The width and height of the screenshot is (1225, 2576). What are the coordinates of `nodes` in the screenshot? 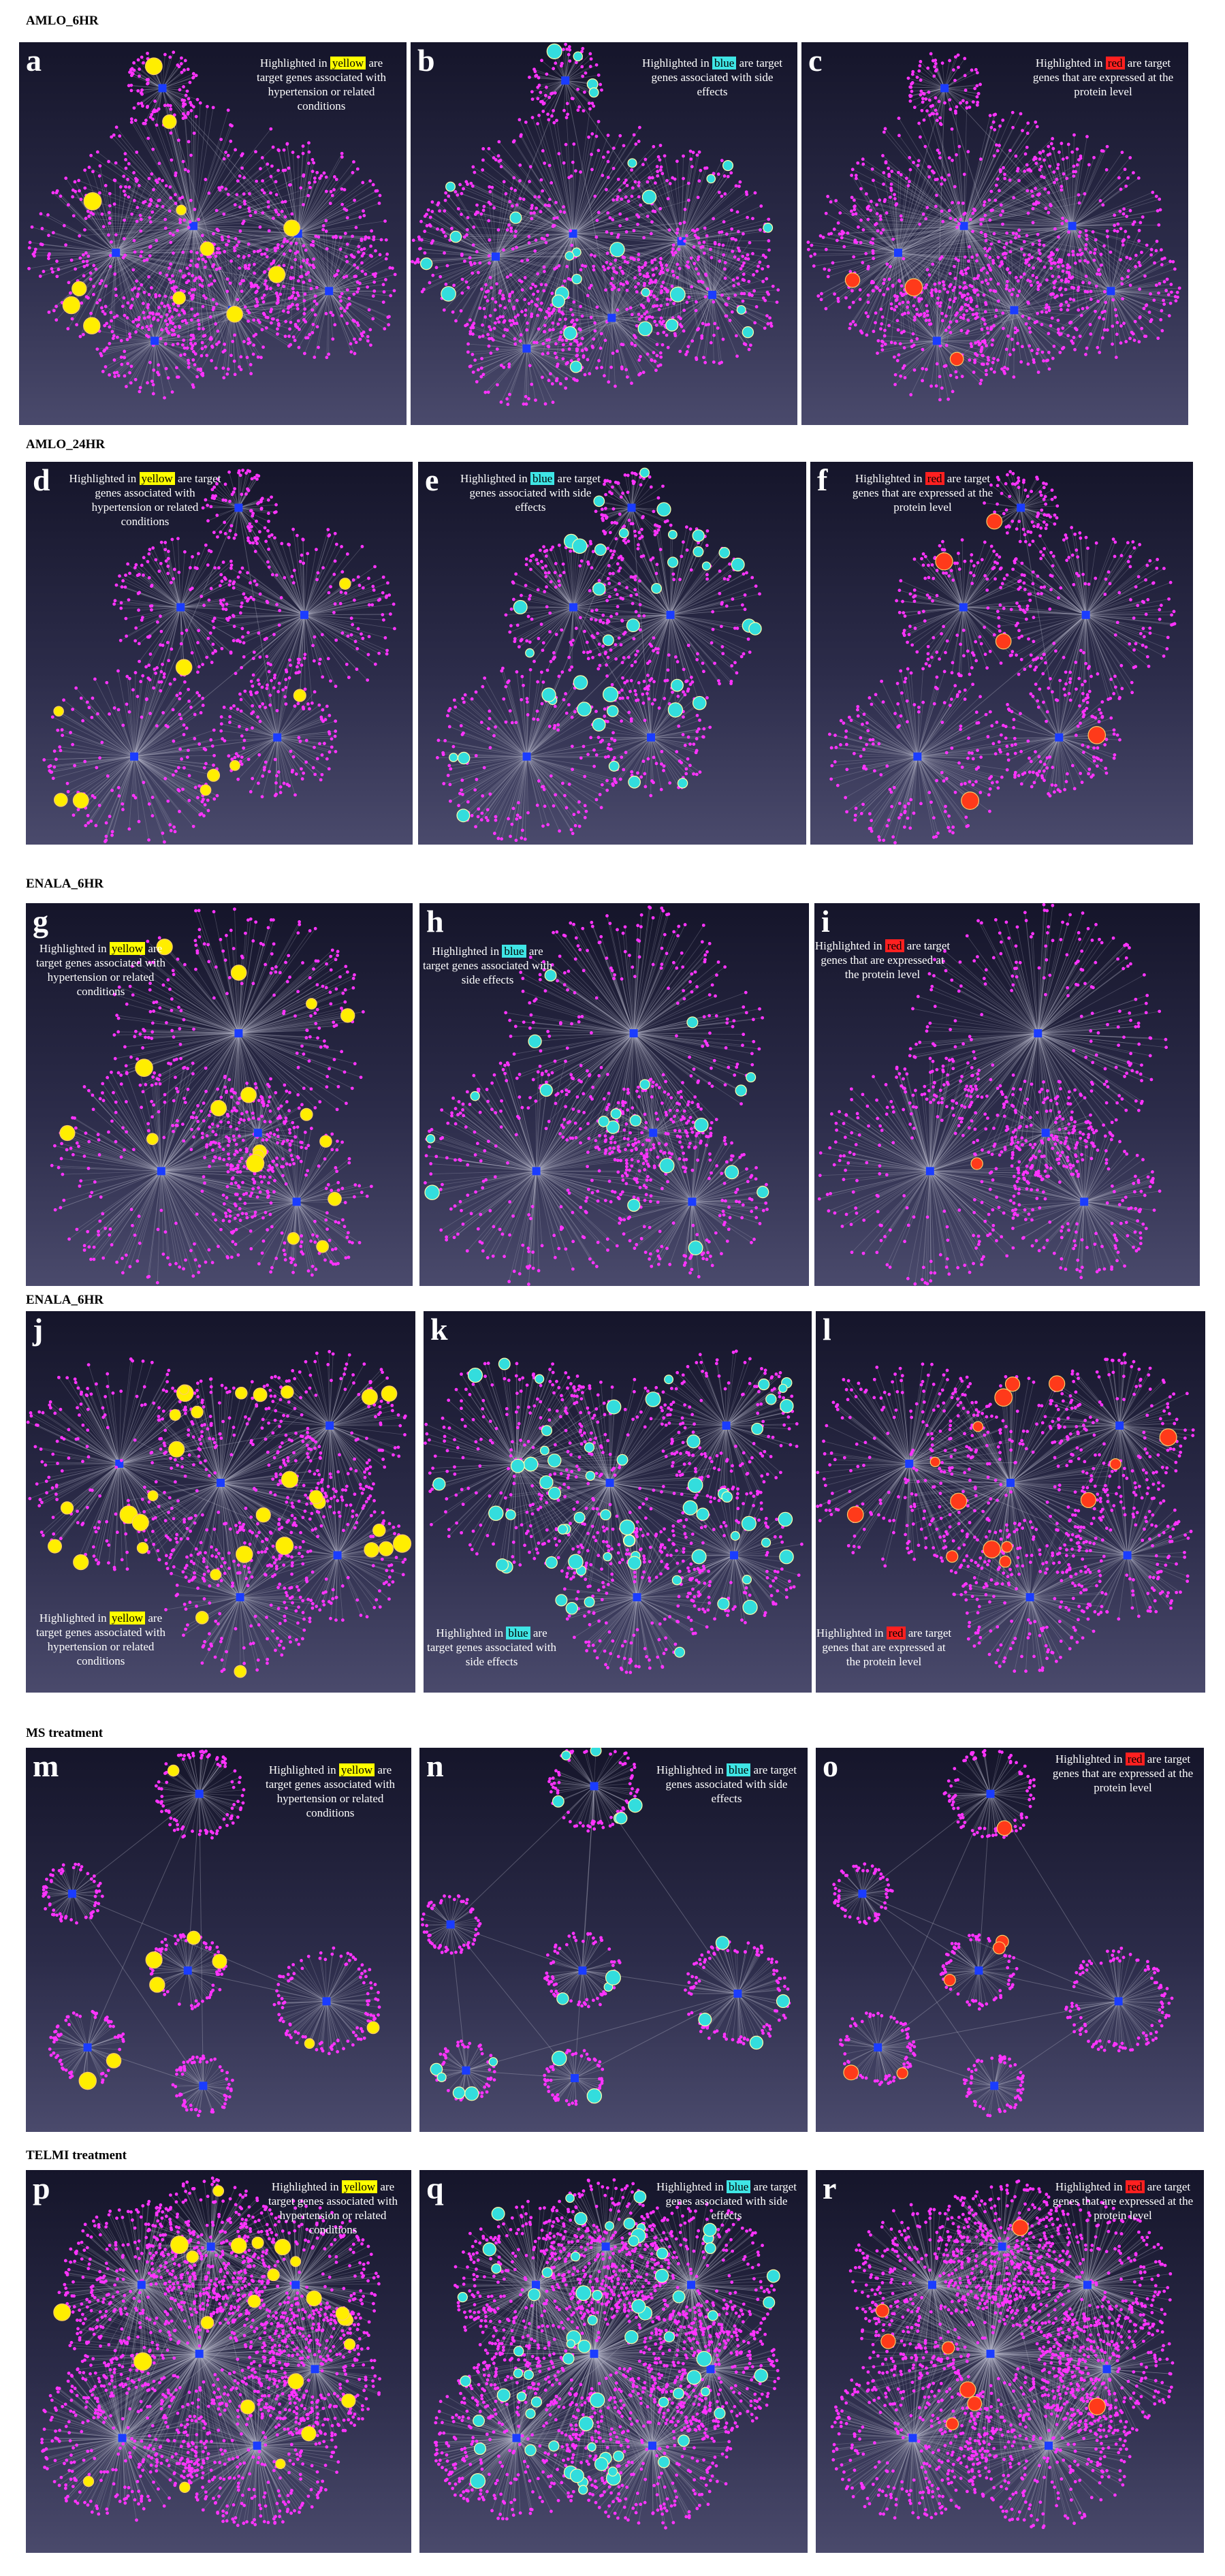 It's located at (212, 225).